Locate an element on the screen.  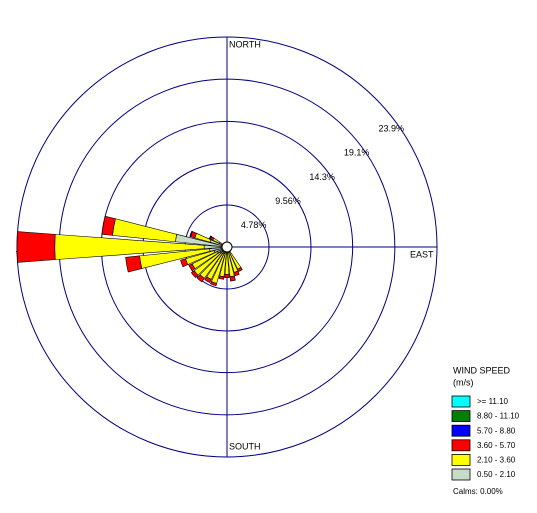
ring-label: 19.1% is located at coordinates (357, 153).